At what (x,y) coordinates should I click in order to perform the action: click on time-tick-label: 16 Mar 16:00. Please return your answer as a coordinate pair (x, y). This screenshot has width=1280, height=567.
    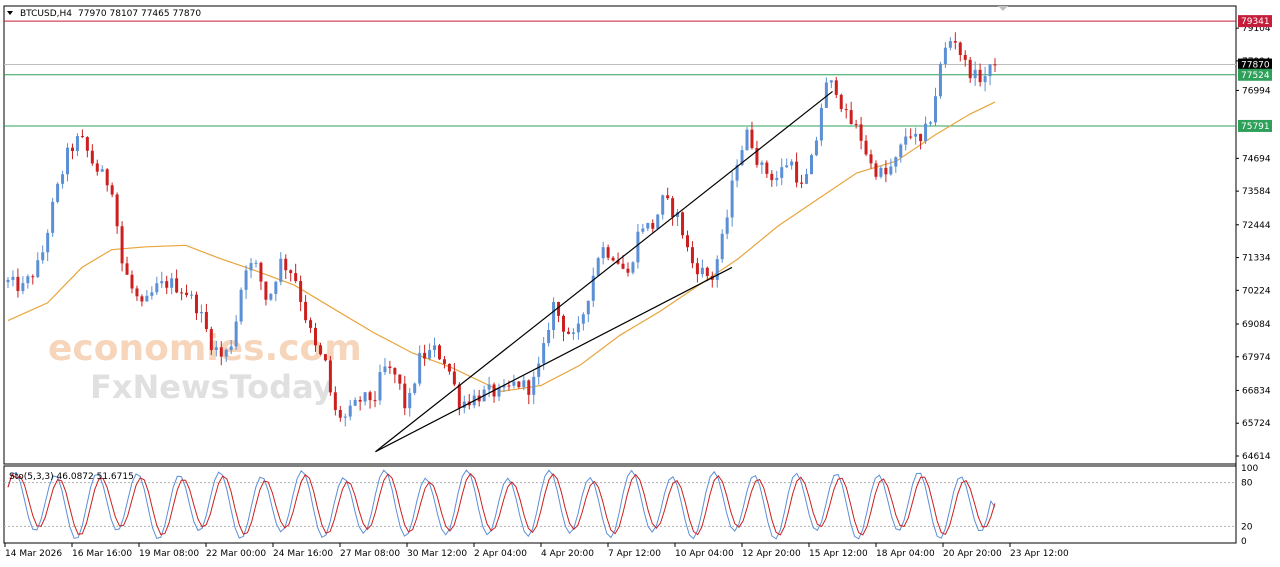
    Looking at the image, I should click on (102, 554).